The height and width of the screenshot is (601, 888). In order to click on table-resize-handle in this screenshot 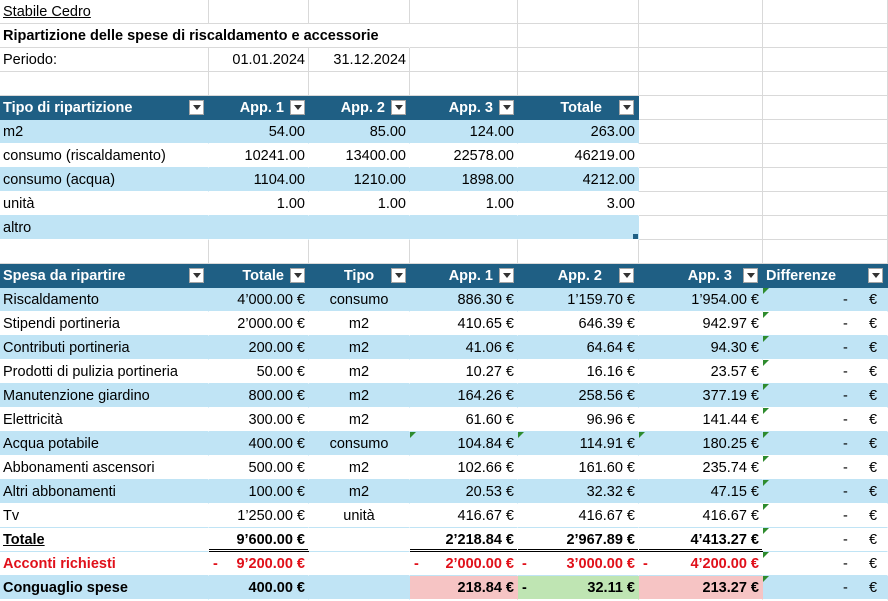, I will do `click(635, 236)`.